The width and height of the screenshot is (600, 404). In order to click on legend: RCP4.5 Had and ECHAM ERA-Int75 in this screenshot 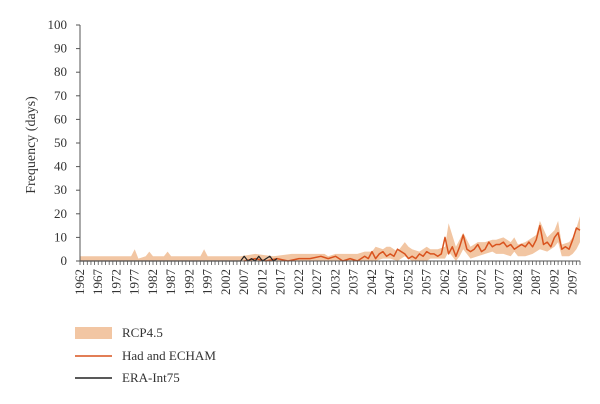, I will do `click(145, 355)`.